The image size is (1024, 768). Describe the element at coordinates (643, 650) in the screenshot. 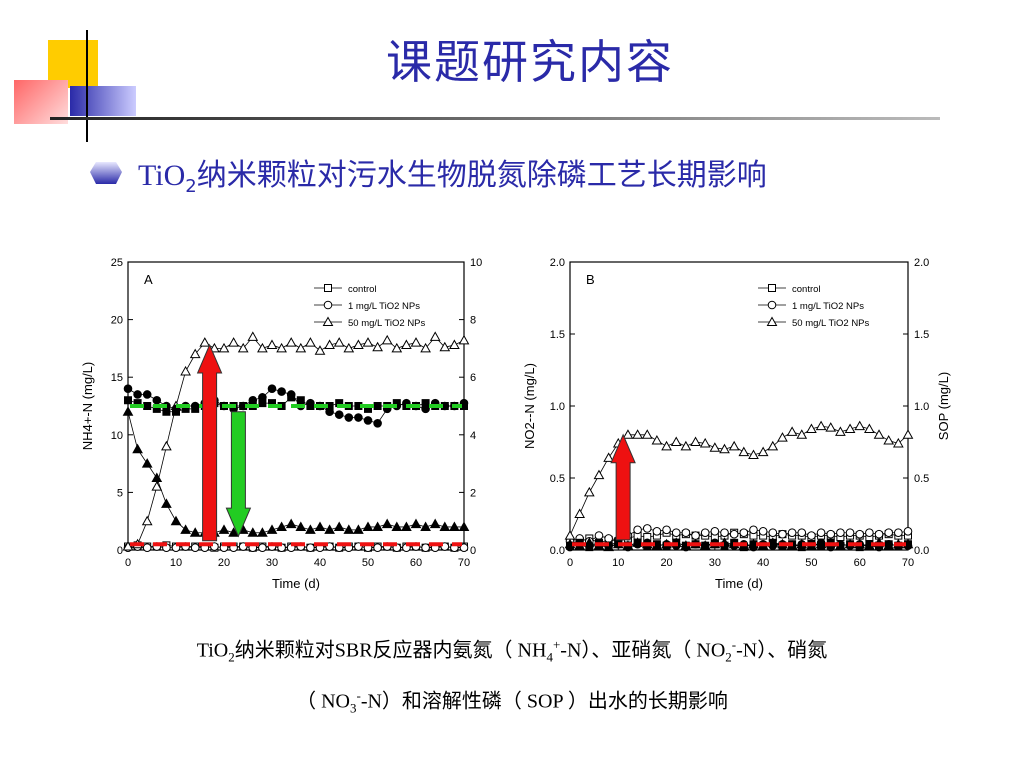

I see `caption-part: -N）、亚硝氮（ NO` at that location.